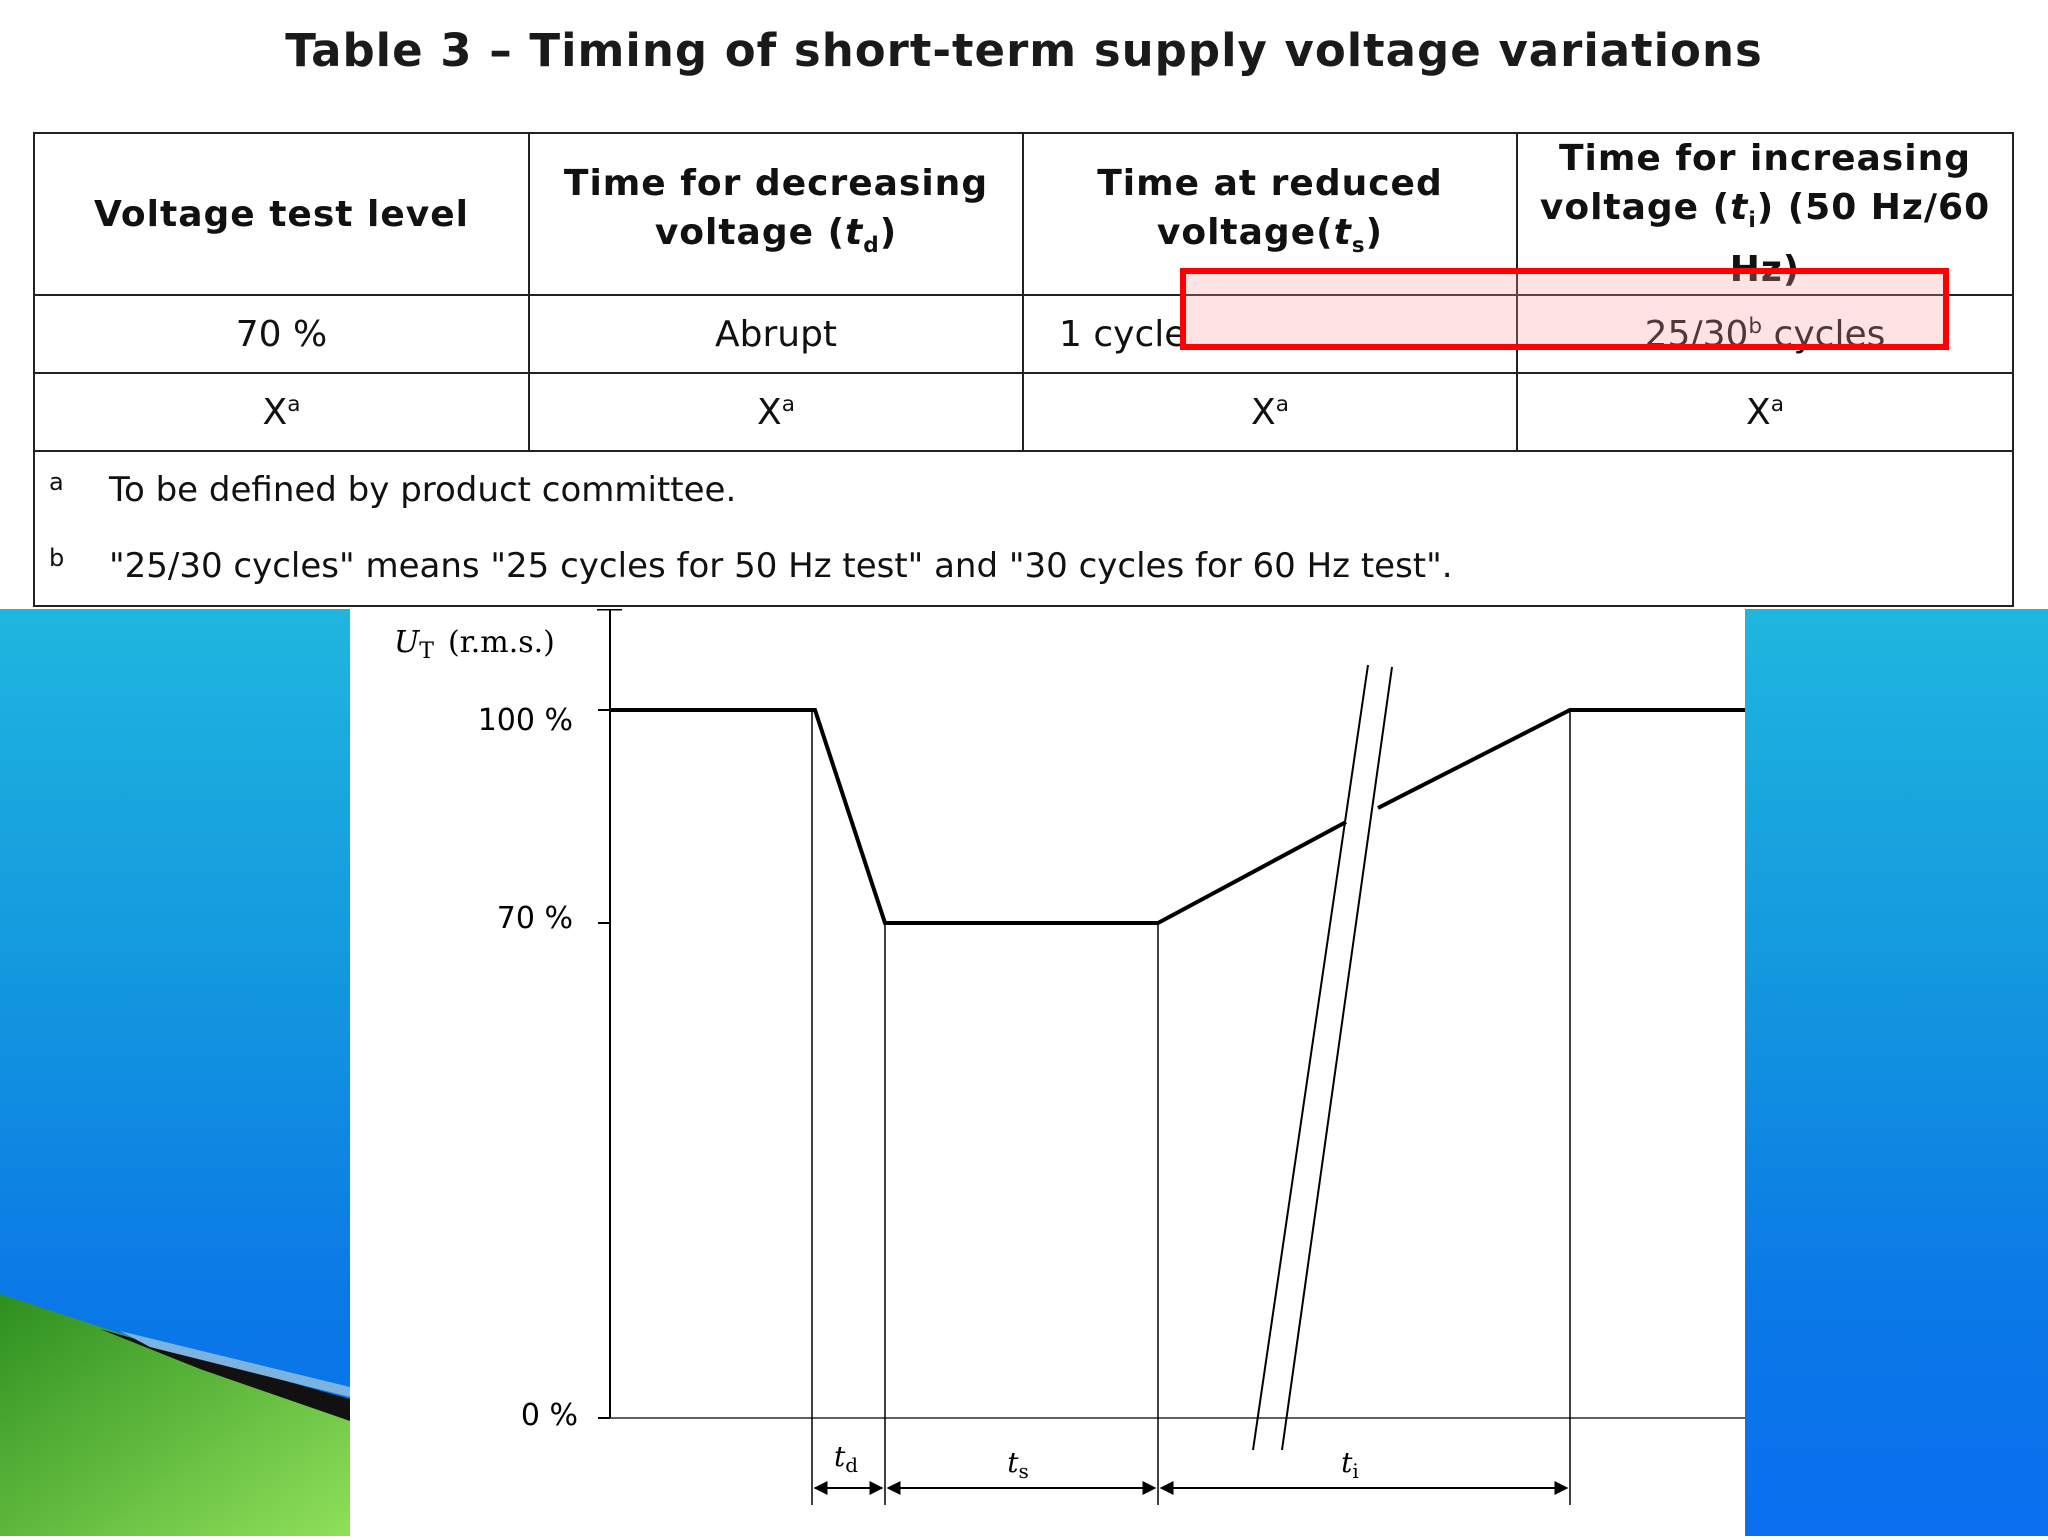  Describe the element at coordinates (535, 918) in the screenshot. I see `level-label-70: 70 %` at that location.